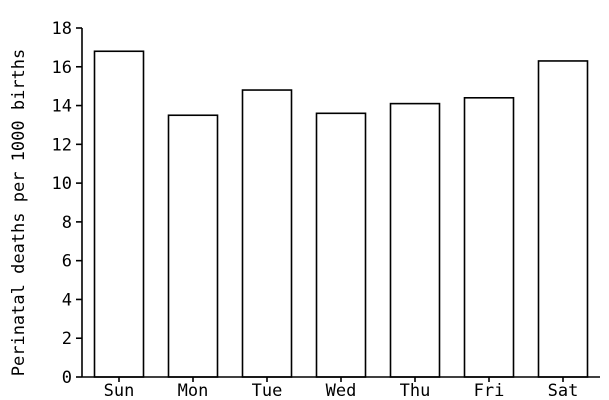  I want to click on y-tick-label: 18, so click(62, 29).